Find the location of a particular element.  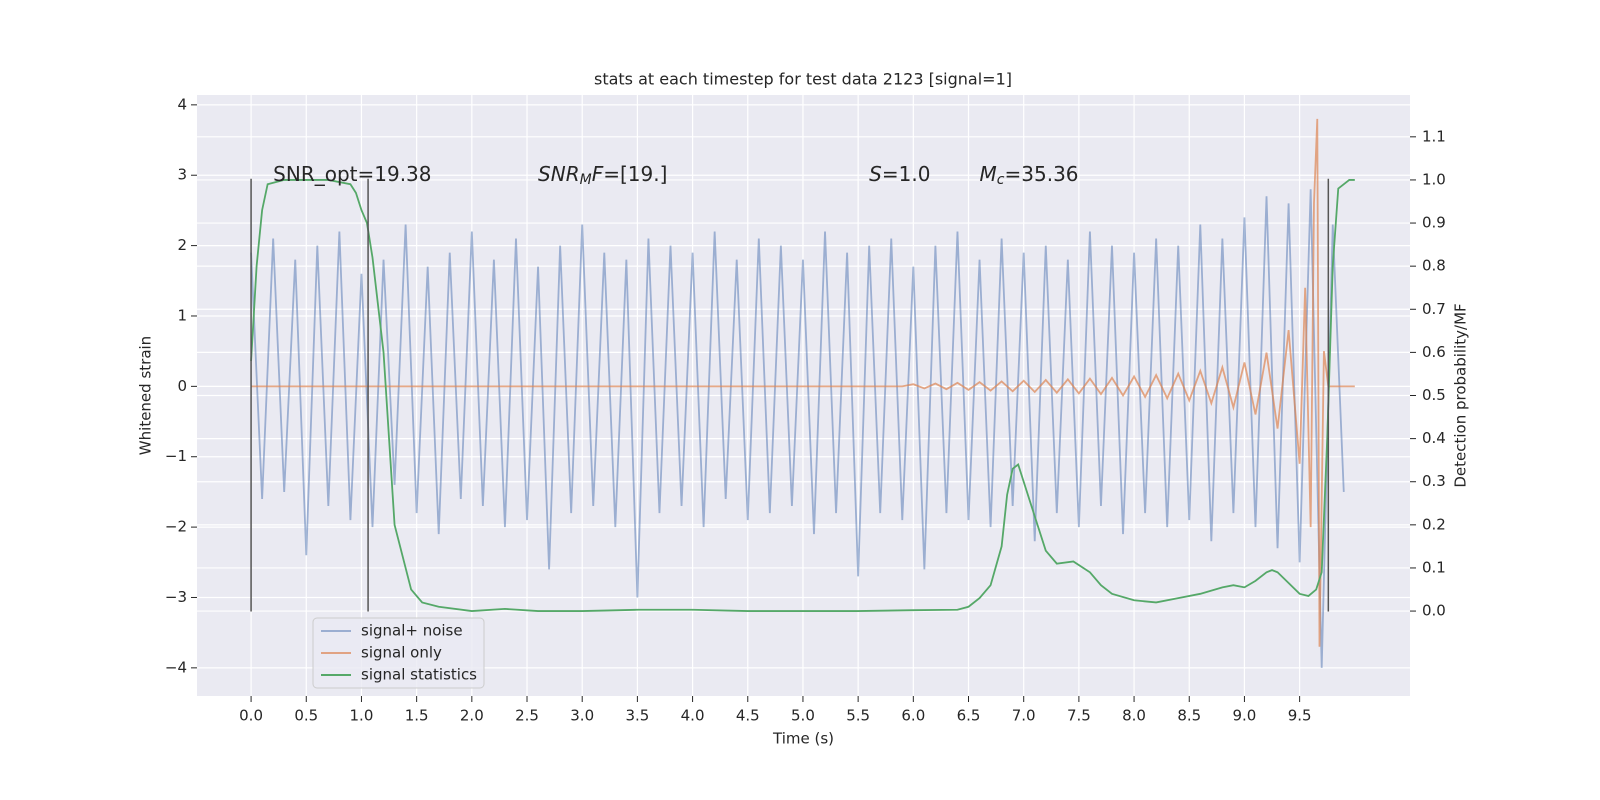

x-tick-label: 9.0 is located at coordinates (1245, 716).